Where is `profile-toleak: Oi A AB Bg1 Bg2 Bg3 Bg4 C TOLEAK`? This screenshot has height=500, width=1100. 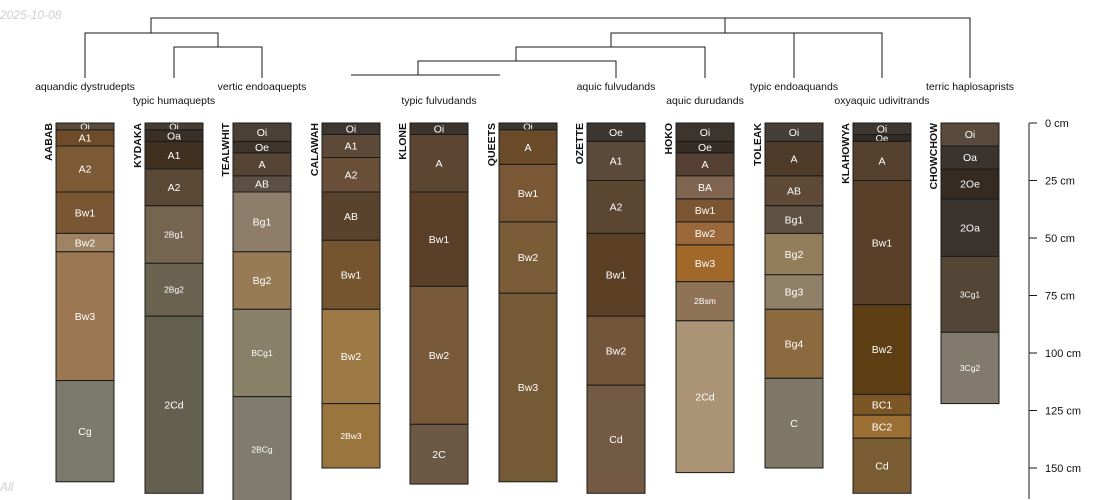 profile-toleak: Oi A AB Bg1 Bg2 Bg3 Bg4 C TOLEAK is located at coordinates (788, 295).